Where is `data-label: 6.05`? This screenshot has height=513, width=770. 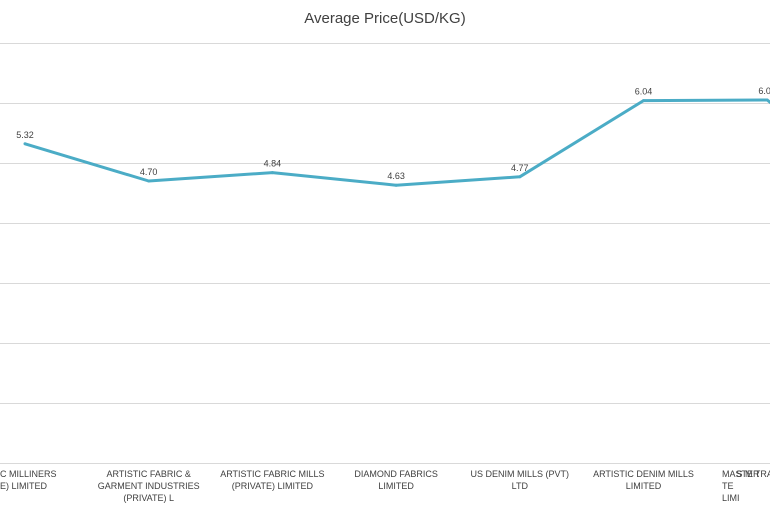
data-label: 6.05 is located at coordinates (764, 91).